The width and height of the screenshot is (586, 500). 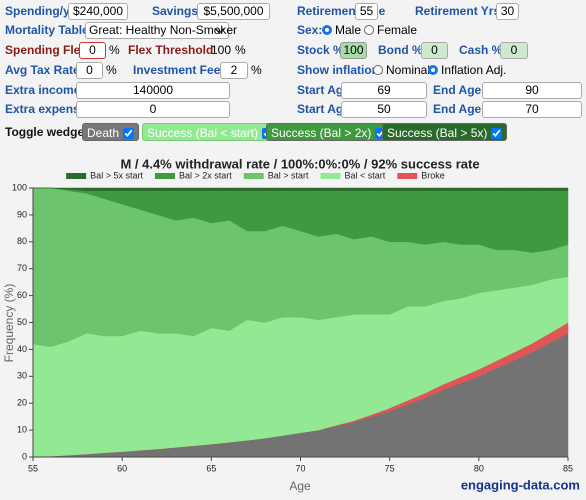 I want to click on radio-option: Male, so click(x=341, y=30).